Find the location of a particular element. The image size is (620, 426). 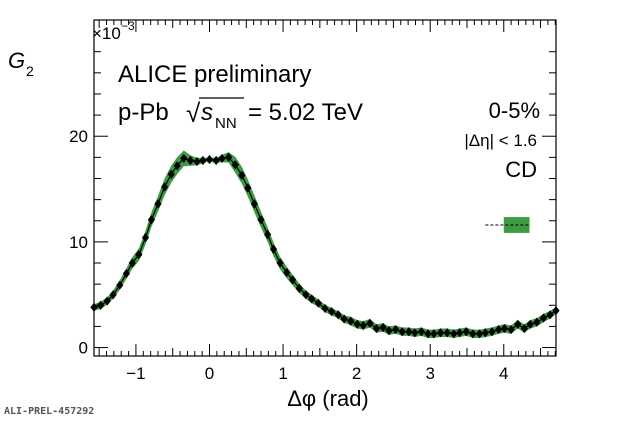

x-tick-label: 1 is located at coordinates (282, 373).